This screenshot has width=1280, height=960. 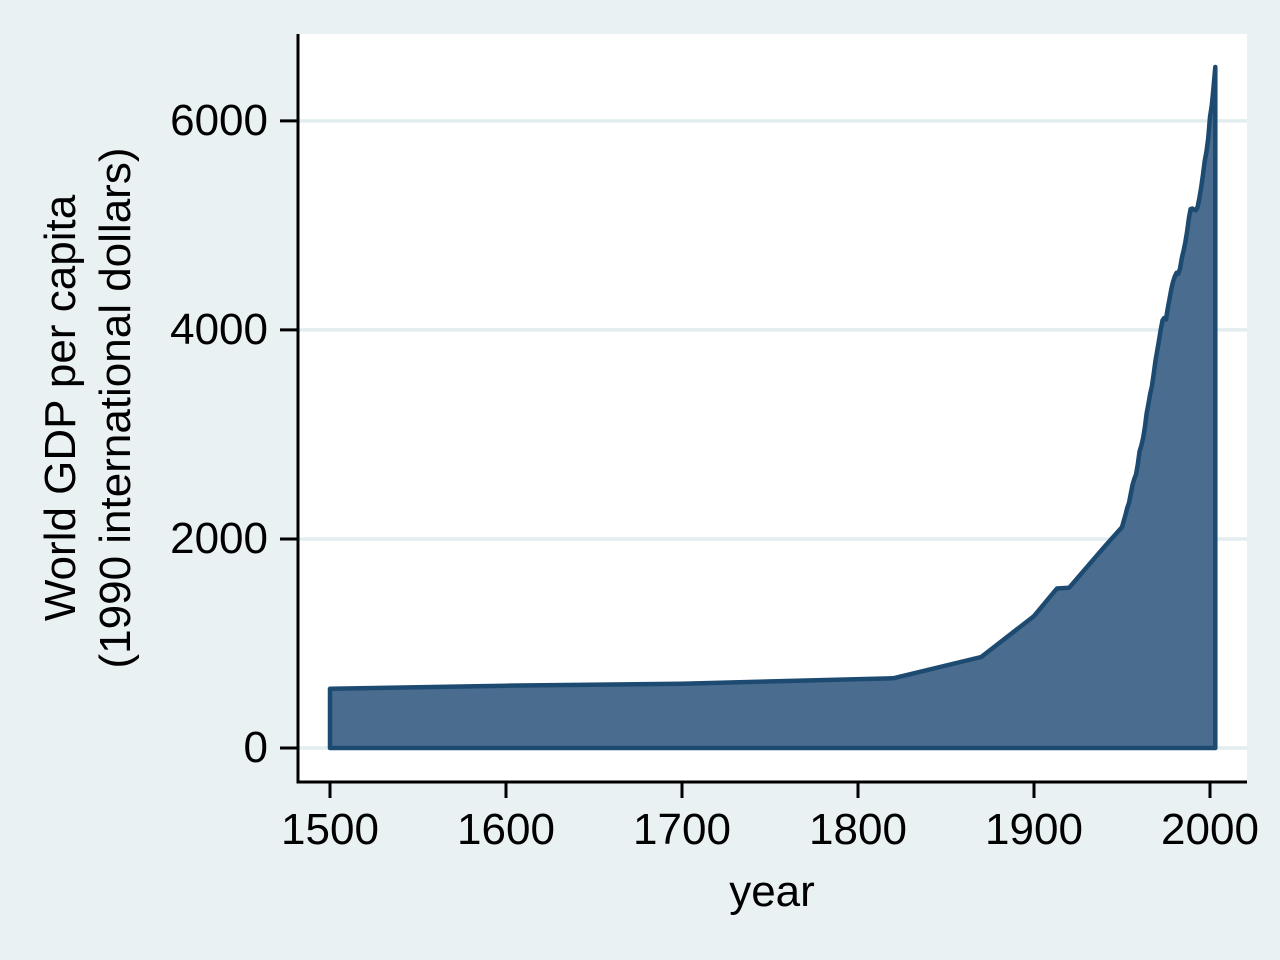 I want to click on y-tick-label-4000: 4000, so click(x=219, y=329).